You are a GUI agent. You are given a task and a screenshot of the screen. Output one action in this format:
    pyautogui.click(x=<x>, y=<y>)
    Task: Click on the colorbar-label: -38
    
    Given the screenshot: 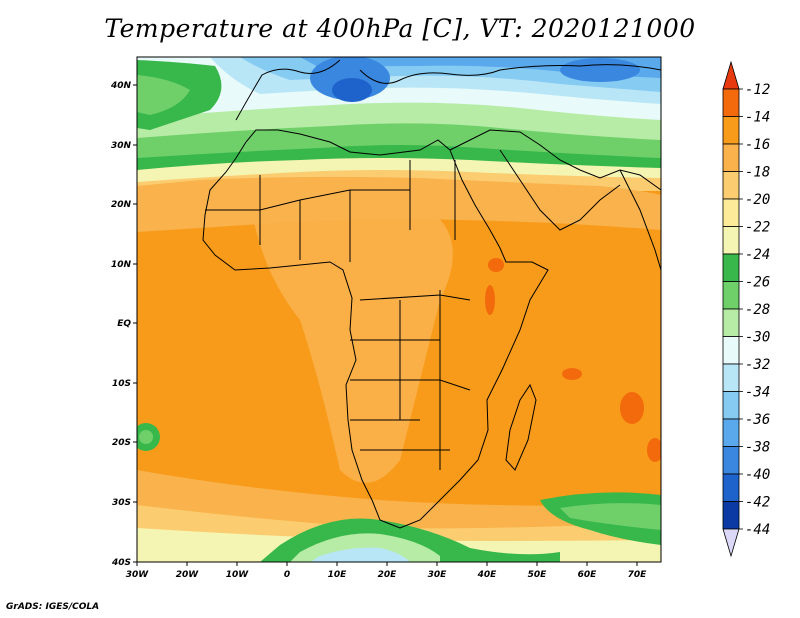 What is the action you would take?
    pyautogui.click(x=757, y=448)
    